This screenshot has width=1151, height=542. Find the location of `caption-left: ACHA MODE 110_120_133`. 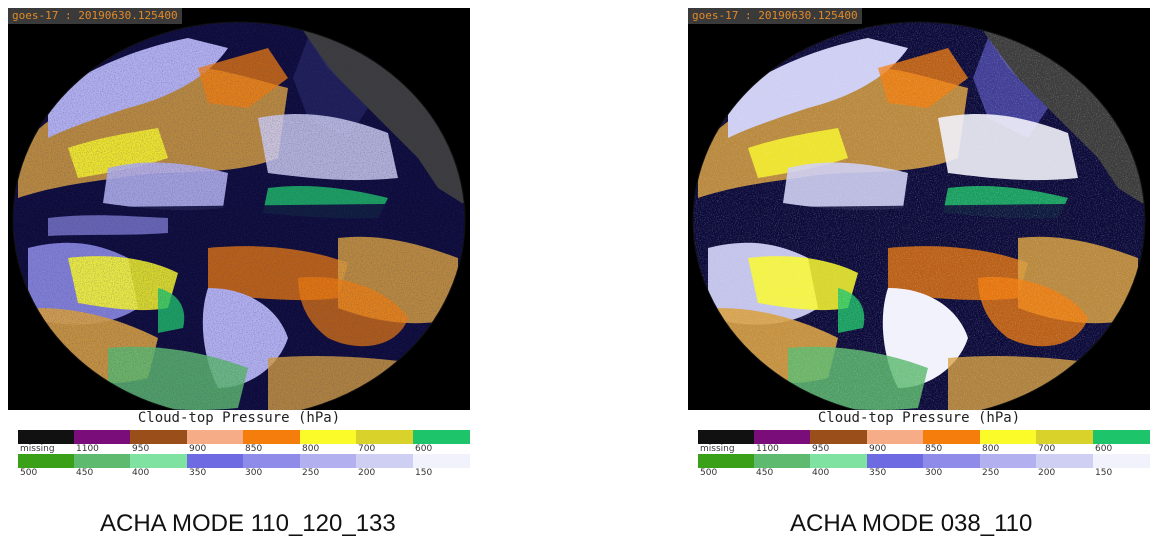

caption-left: ACHA MODE 110_120_133 is located at coordinates (248, 523).